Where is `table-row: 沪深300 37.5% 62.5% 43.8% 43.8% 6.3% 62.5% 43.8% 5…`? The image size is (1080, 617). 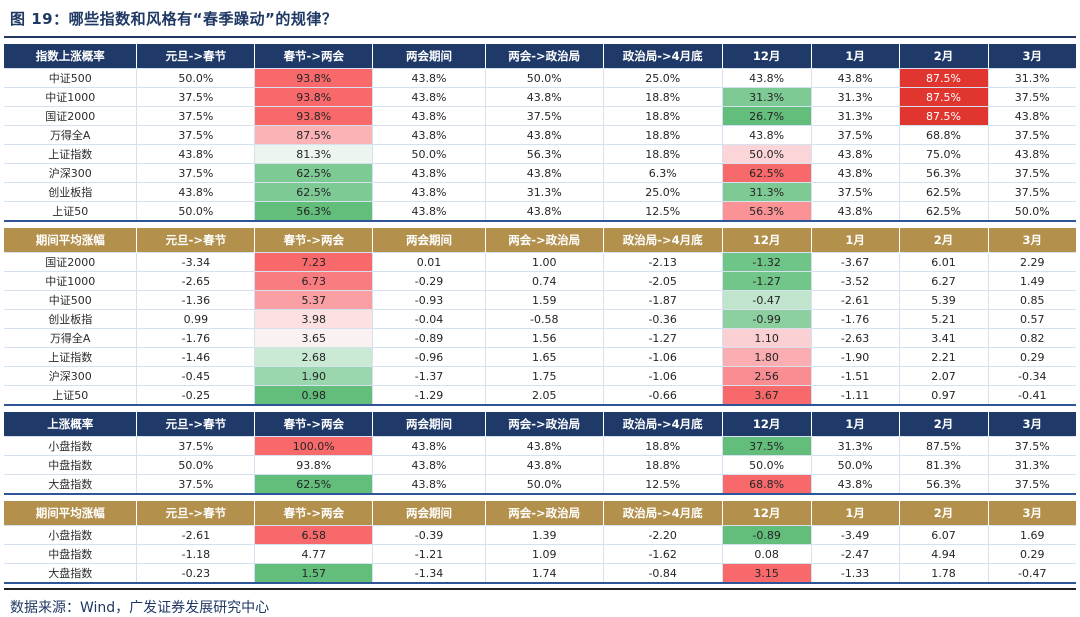
table-row: 沪深300 37.5% 62.5% 43.8% 43.8% 6.3% 62.5% 43.8% 5… is located at coordinates (540, 173).